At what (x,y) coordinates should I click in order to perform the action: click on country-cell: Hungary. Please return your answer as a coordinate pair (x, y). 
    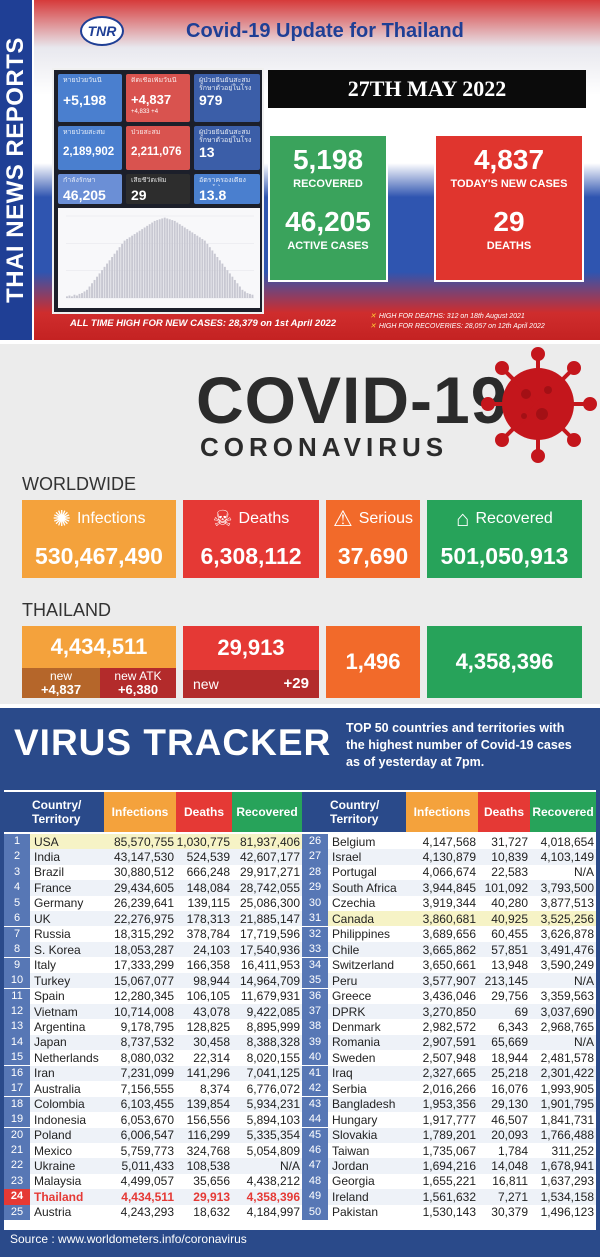
    Looking at the image, I should click on (355, 1119).